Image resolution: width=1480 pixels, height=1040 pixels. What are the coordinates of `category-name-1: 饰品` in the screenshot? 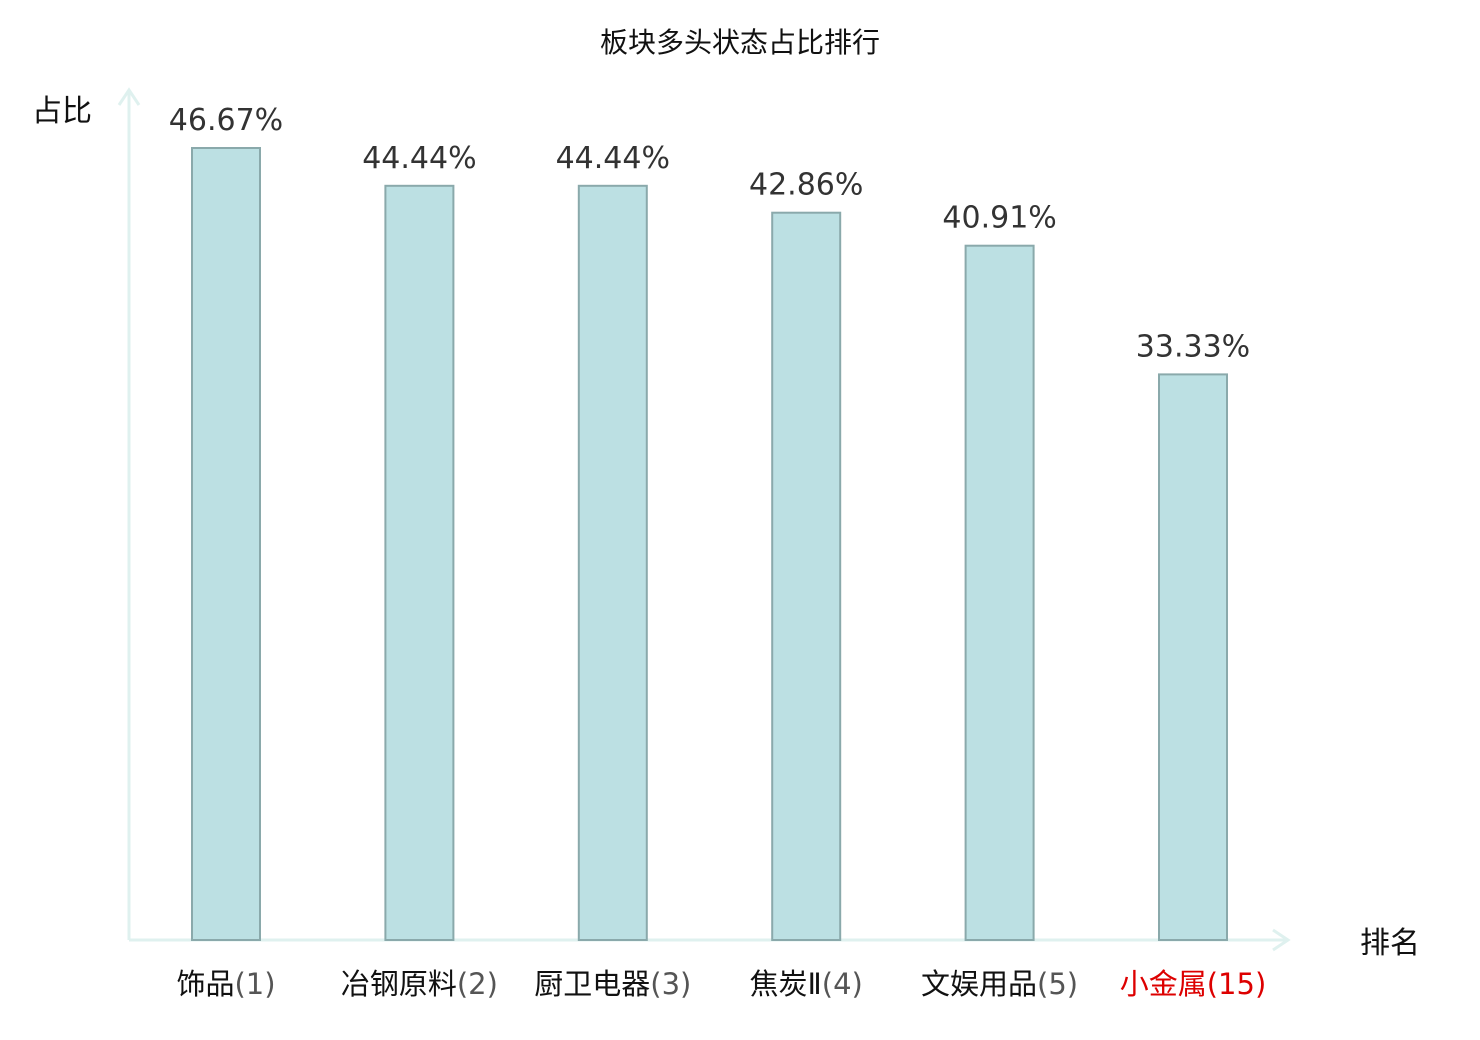 It's located at (205, 984).